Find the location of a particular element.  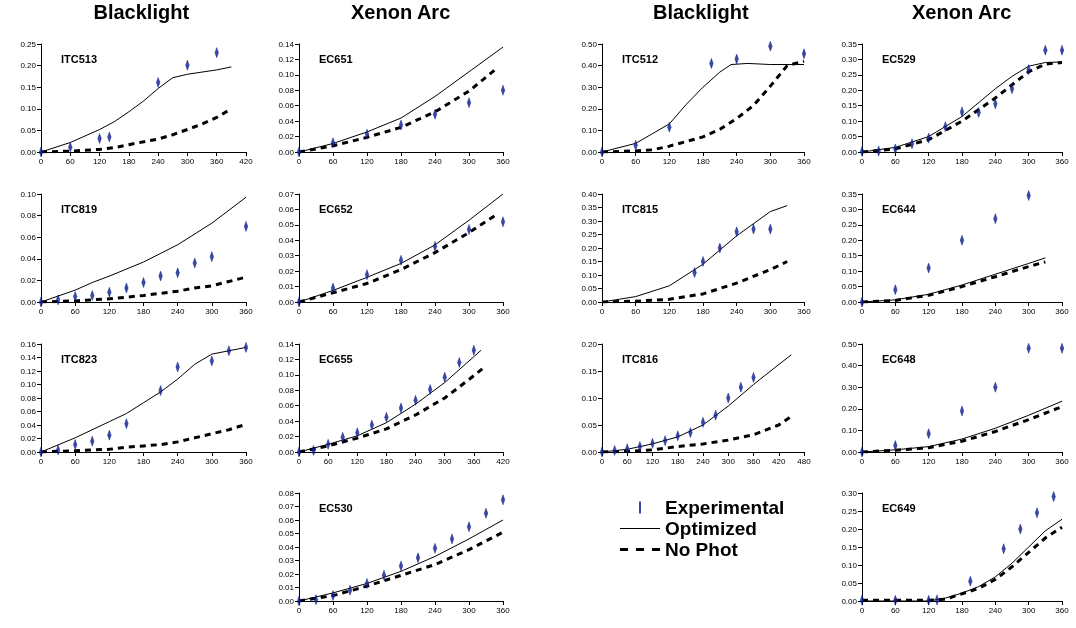

text: EC651 is located at coordinates (336, 58).